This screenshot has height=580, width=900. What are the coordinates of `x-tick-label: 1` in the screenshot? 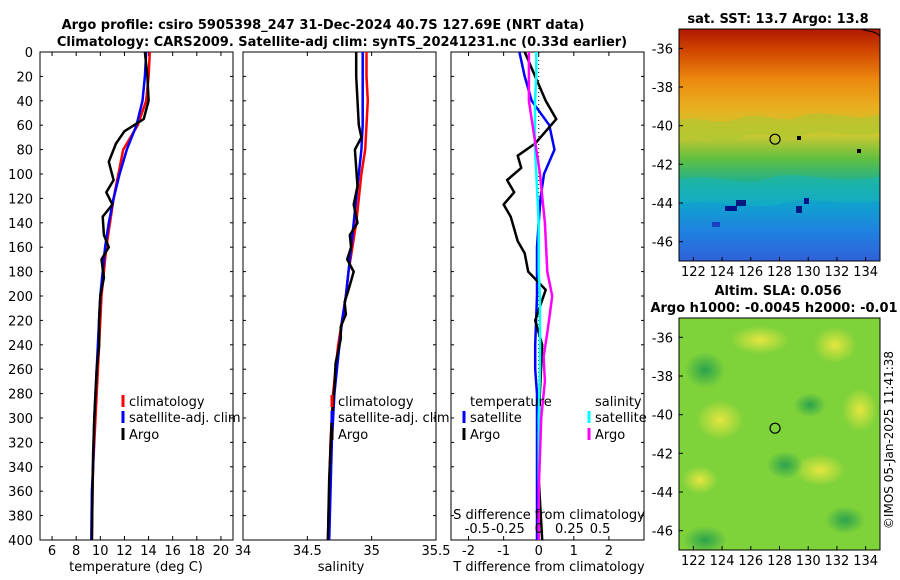 It's located at (574, 551).